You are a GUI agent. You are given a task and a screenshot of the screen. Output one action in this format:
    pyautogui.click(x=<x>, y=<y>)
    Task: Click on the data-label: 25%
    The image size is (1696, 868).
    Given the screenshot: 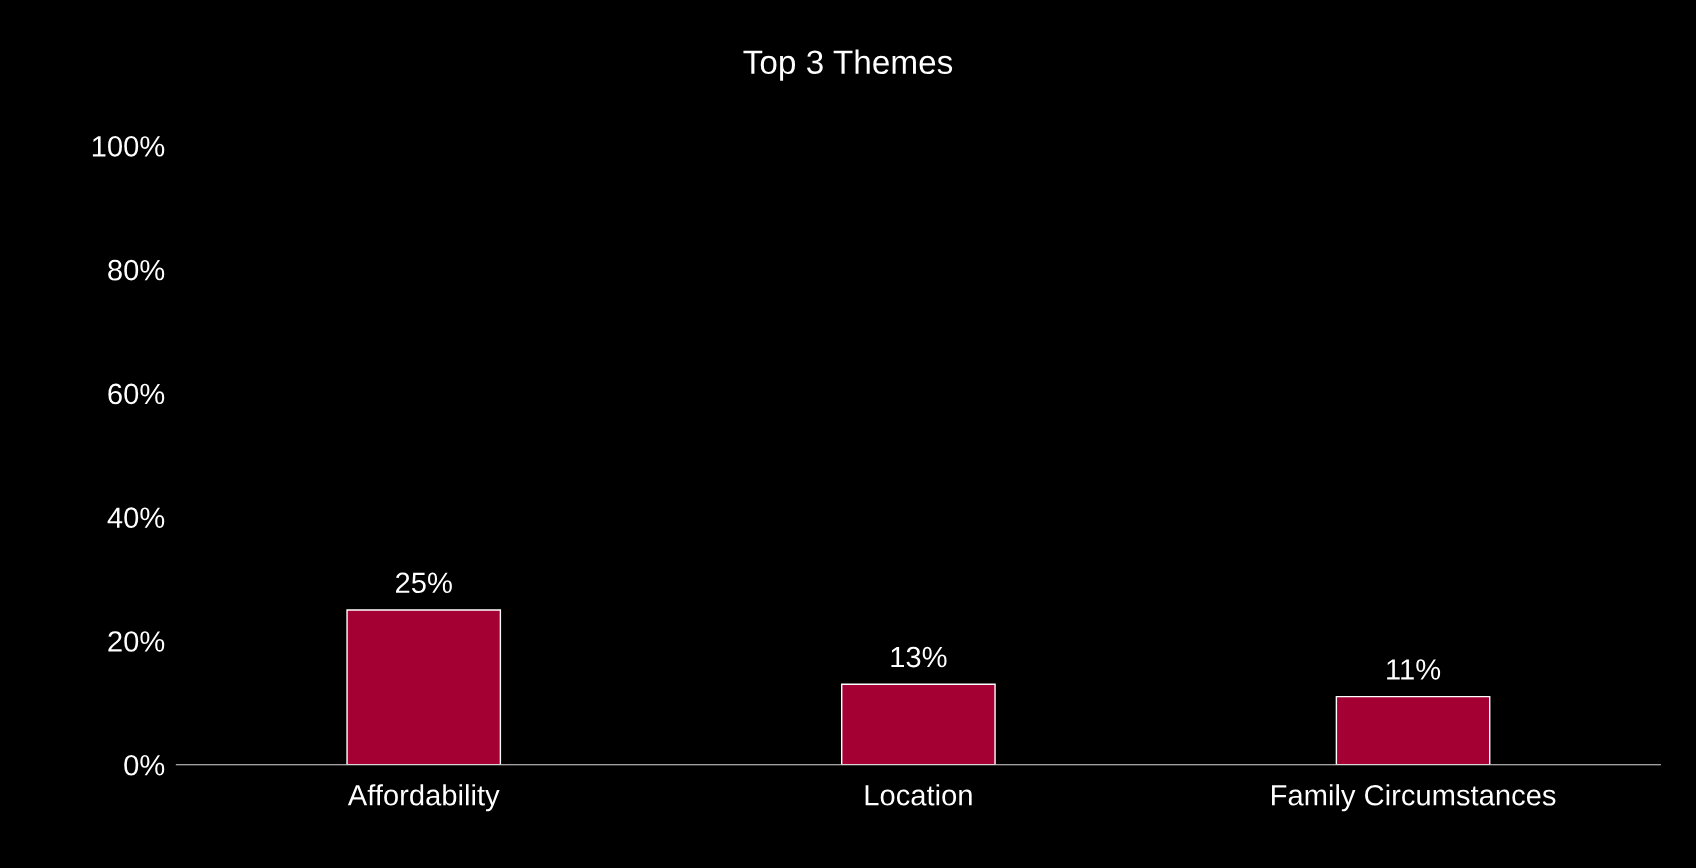 What is the action you would take?
    pyautogui.click(x=424, y=583)
    